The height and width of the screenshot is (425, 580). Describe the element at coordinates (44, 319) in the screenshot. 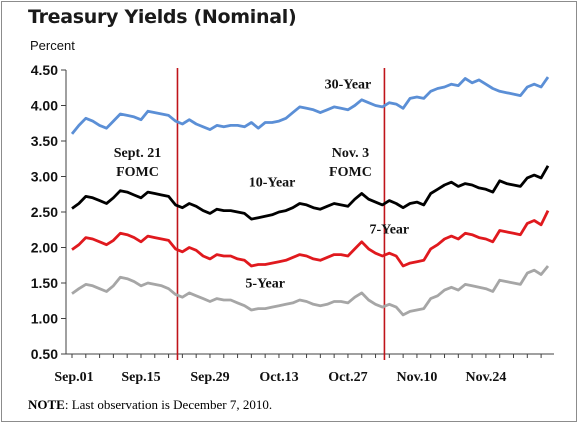

I see `y-tick-label: 1.00` at that location.